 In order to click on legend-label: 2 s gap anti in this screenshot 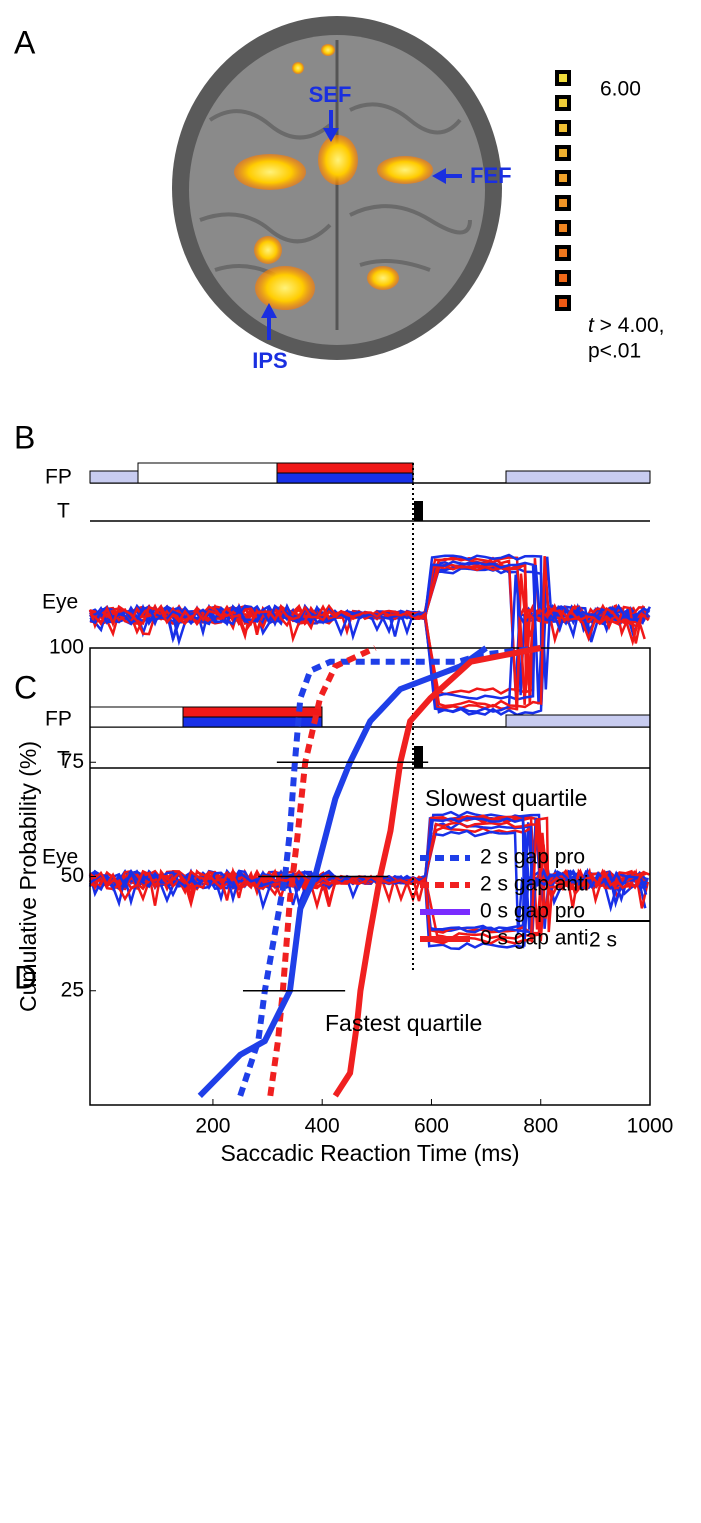, I will do `click(534, 884)`.